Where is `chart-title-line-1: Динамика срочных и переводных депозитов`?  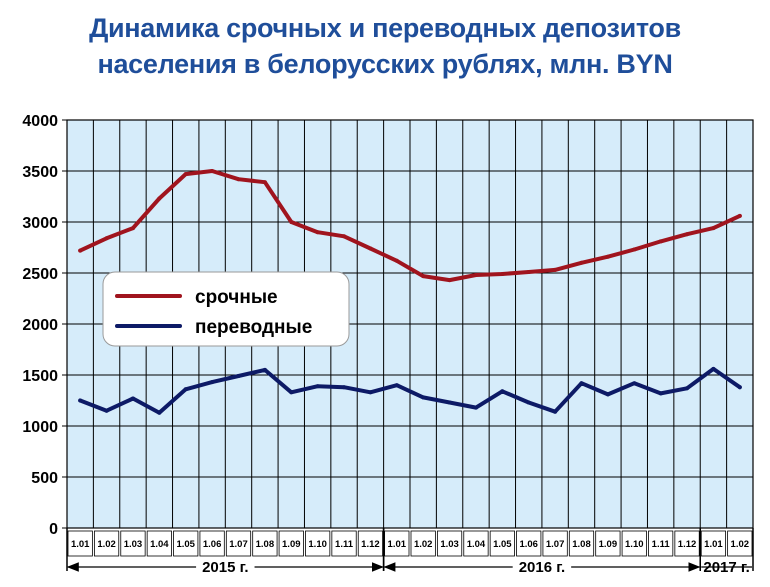 chart-title-line-1: Динамика срочных и переводных депозитов is located at coordinates (385, 28).